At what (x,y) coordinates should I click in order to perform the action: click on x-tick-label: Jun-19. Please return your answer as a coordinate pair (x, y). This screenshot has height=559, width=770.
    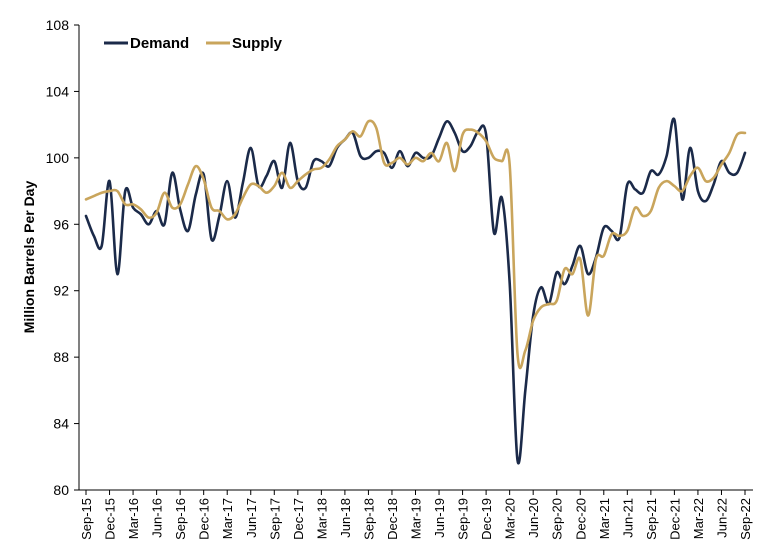
    Looking at the image, I should click on (439, 518).